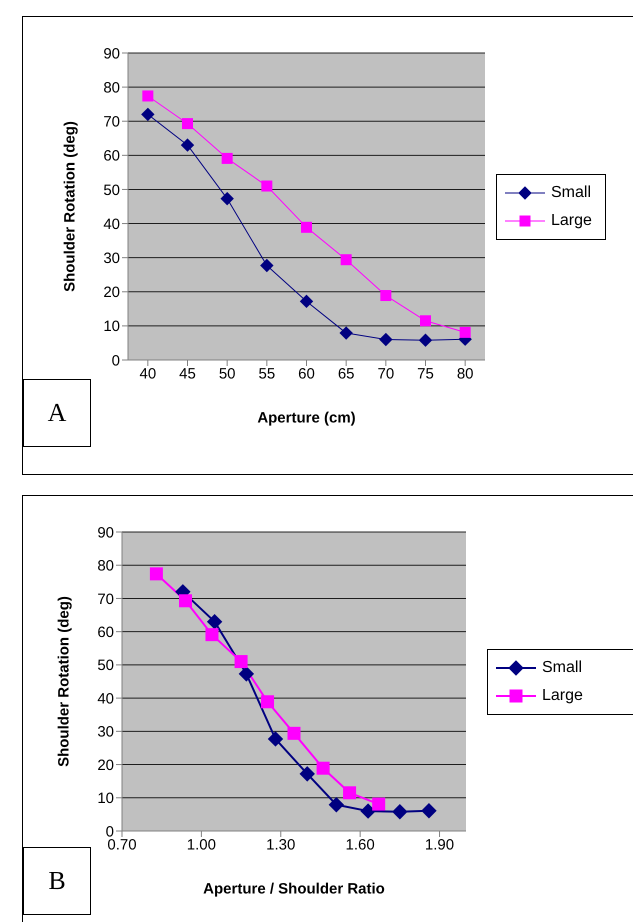 Image resolution: width=633 pixels, height=922 pixels. What do you see at coordinates (201, 845) in the screenshot?
I see `x-tick-label: 1.00` at bounding box center [201, 845].